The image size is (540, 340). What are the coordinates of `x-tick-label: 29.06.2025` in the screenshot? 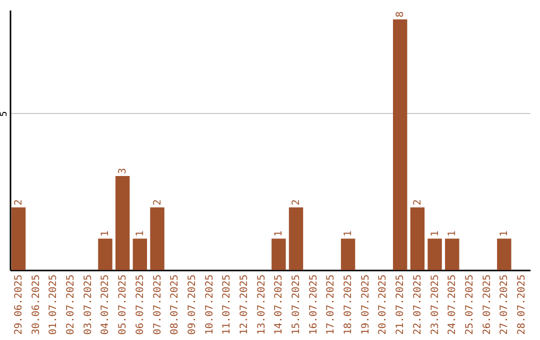 It's located at (19, 304).